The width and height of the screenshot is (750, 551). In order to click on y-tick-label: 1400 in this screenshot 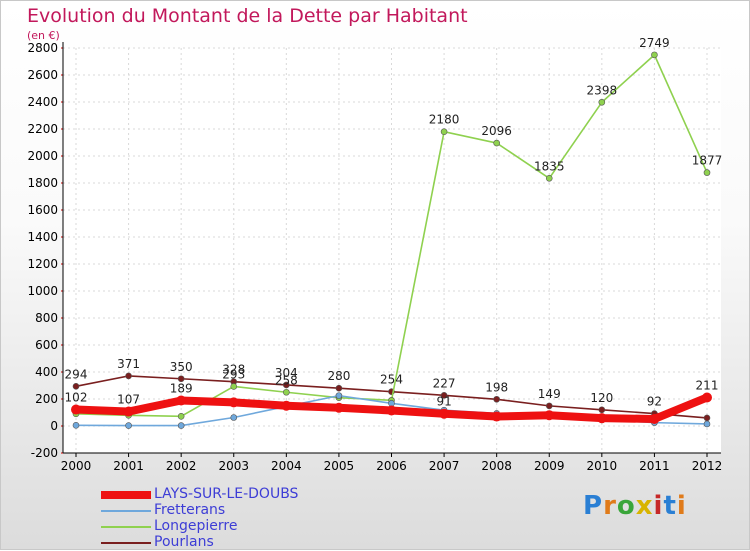, I will do `click(42, 237)`.